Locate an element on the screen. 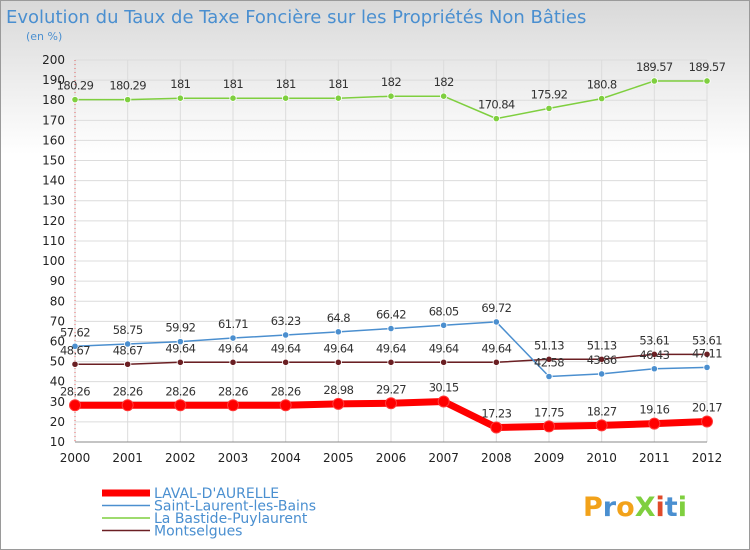 The width and height of the screenshot is (750, 550). y-tick-label: 130 is located at coordinates (53, 201).